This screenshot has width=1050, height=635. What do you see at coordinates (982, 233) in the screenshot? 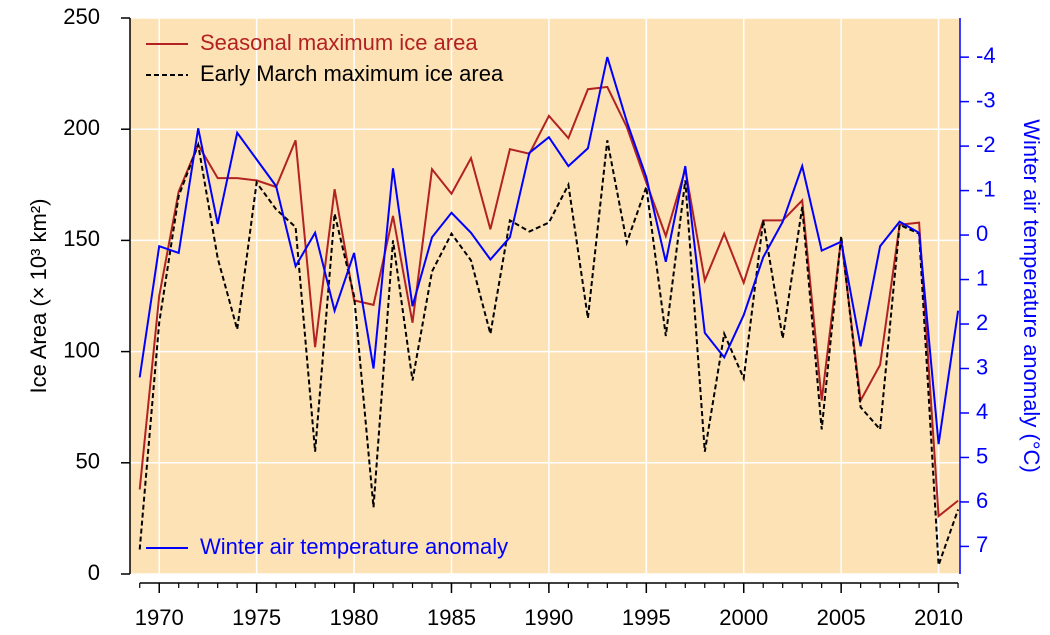
I see `y2-tick-label: 0` at bounding box center [982, 233].